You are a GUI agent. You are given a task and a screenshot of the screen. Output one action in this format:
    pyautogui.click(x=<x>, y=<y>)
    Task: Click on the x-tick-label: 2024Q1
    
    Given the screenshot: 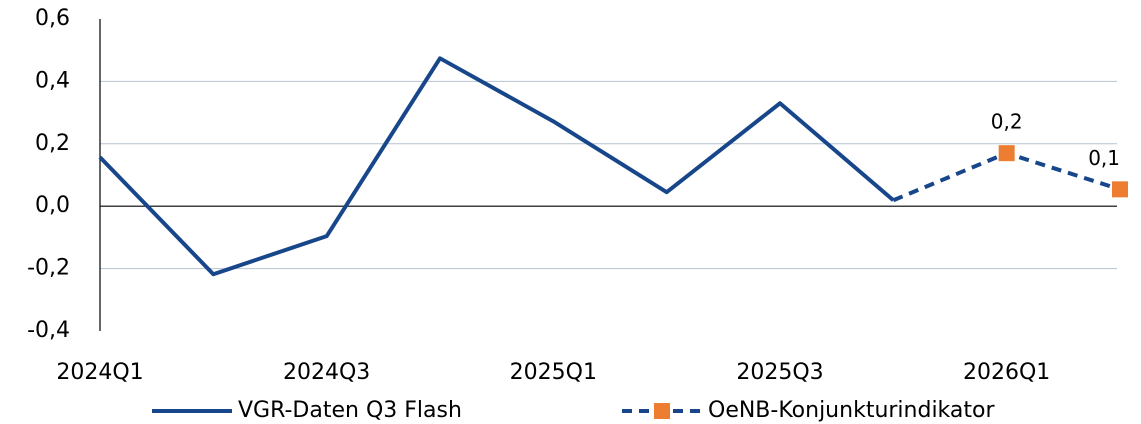 What is the action you would take?
    pyautogui.click(x=99, y=372)
    